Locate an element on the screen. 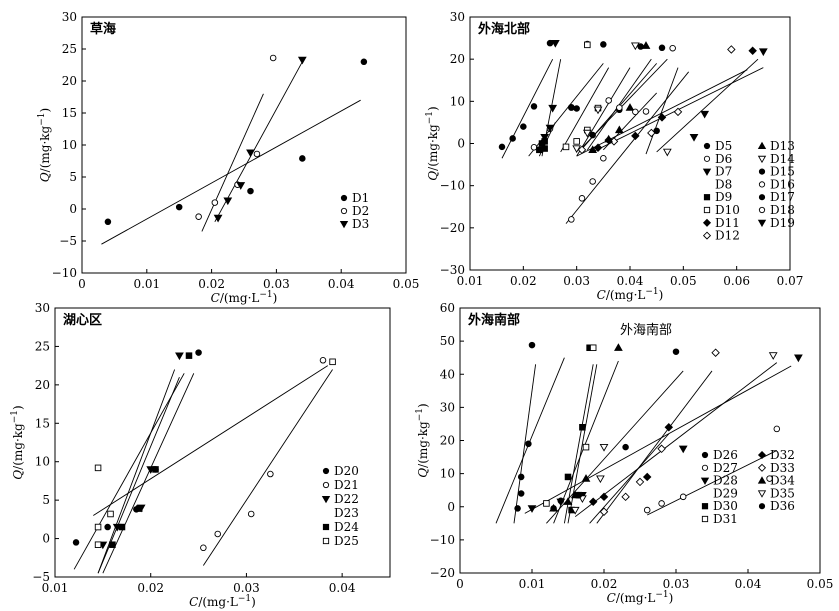 This screenshot has height=611, width=839. panel-4-point-d27 is located at coordinates (769, 478).